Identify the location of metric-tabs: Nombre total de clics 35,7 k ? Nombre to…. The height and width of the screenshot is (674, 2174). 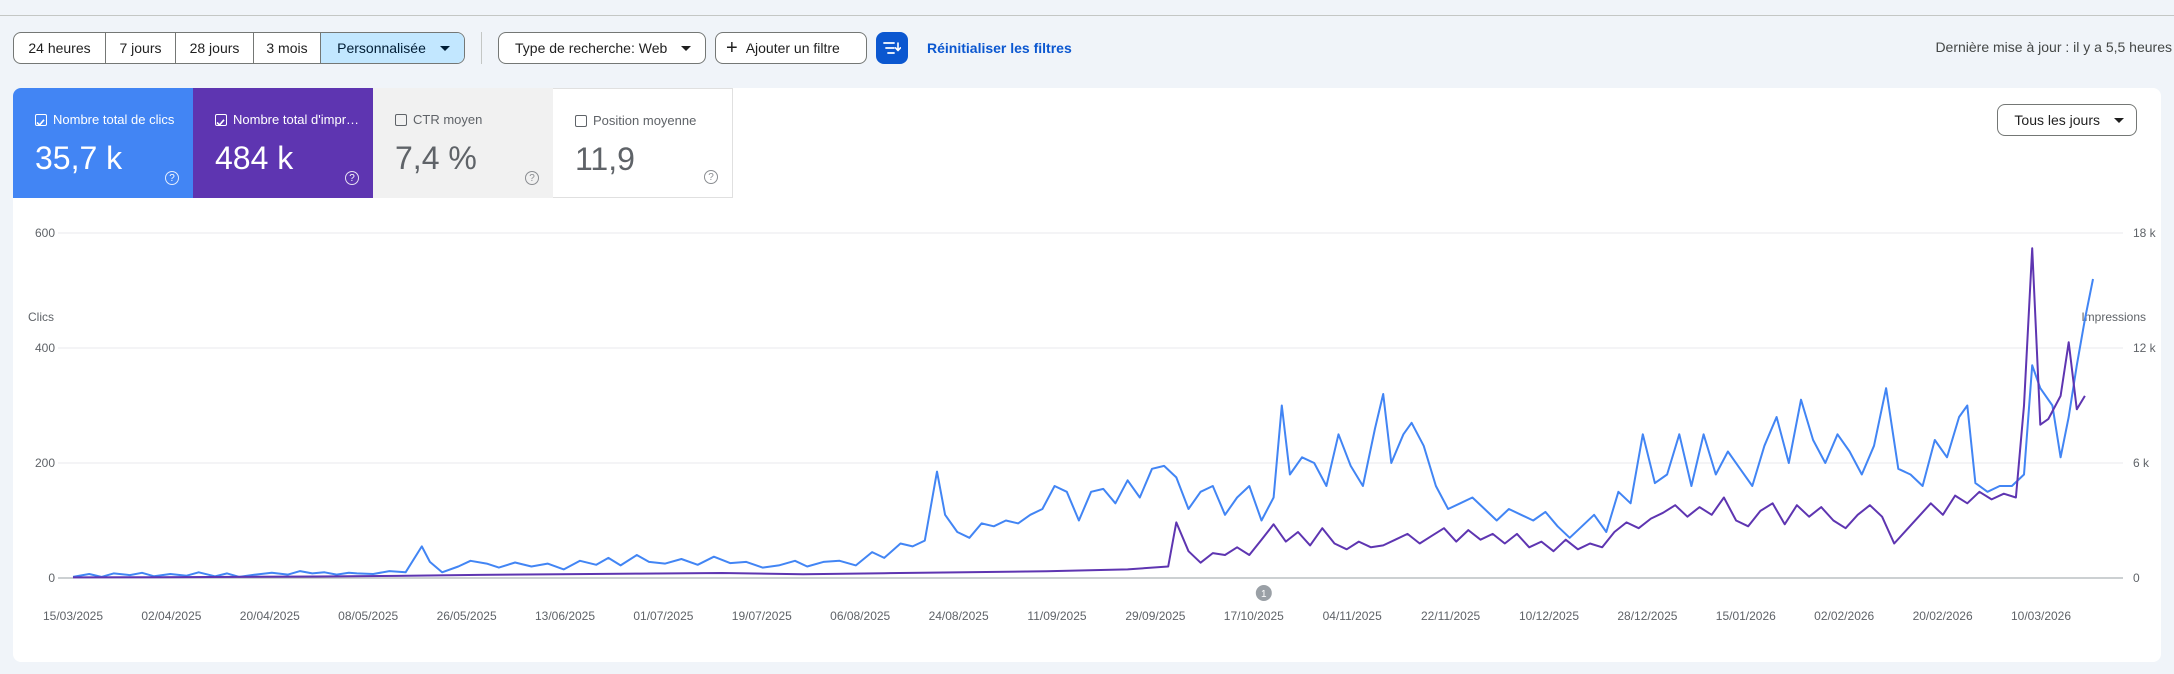
(373, 143).